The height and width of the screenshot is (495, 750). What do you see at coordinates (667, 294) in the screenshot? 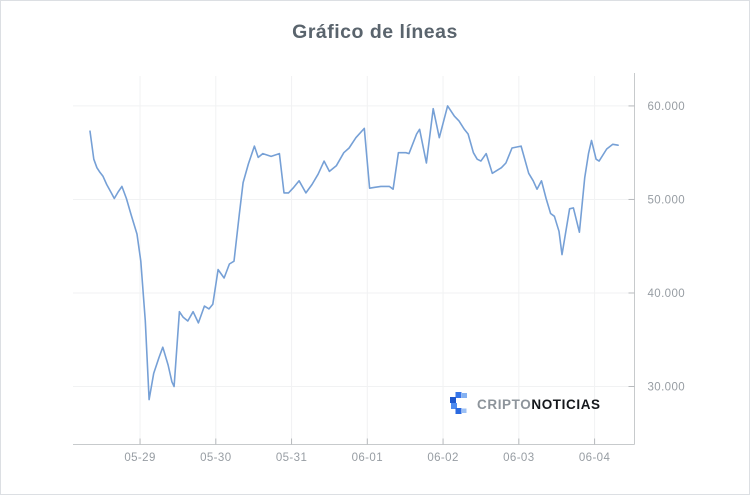
I see `y-tick-label: 40.000` at bounding box center [667, 294].